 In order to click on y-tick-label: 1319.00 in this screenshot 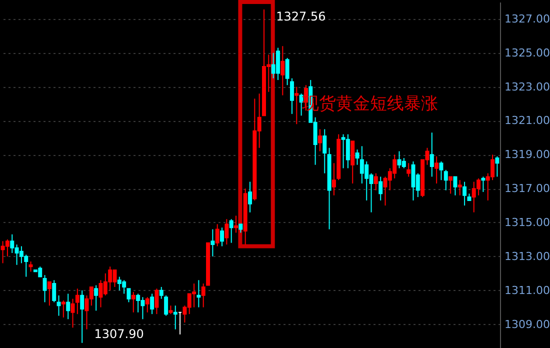, I will do `click(527, 155)`.